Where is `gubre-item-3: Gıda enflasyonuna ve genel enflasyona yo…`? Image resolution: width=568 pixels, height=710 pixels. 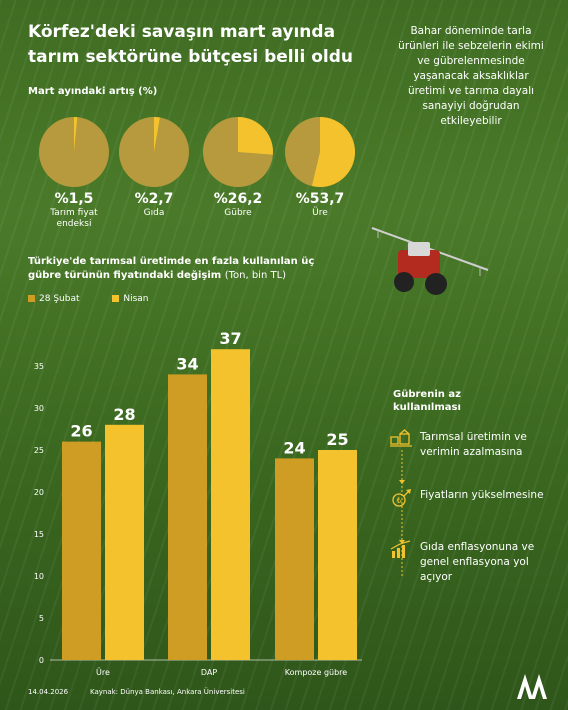
gubre-item-3: Gıda enflasyonuna ve genel enflasyona yo… is located at coordinates (477, 562).